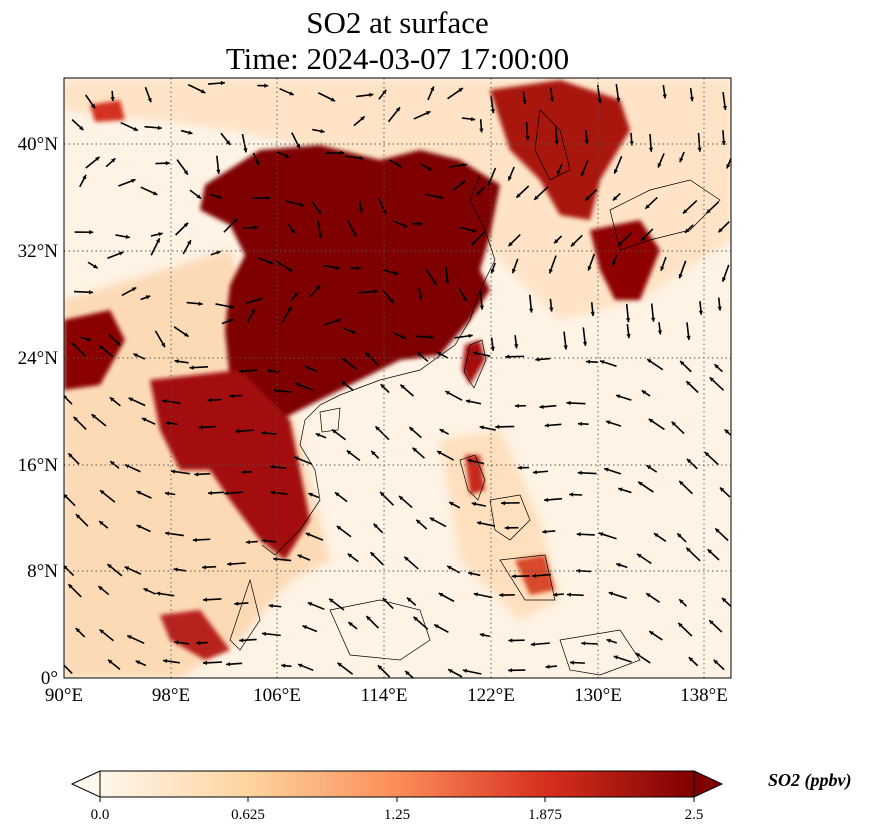 The height and width of the screenshot is (836, 875). Describe the element at coordinates (49, 678) in the screenshot. I see `y-tick-label: 0°` at that location.